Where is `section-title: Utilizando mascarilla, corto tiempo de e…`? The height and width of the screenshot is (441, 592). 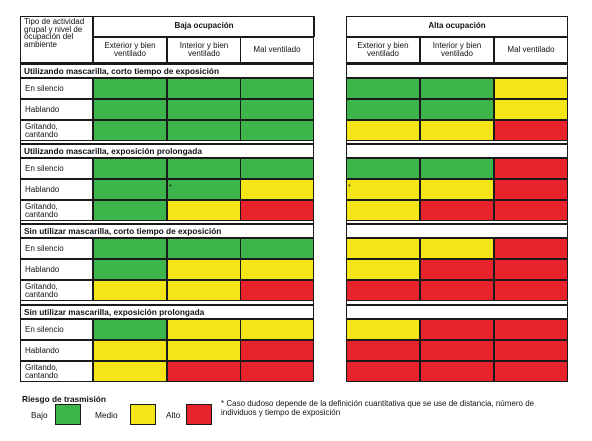 section-title: Utilizando mascarilla, corto tiempo de e… is located at coordinates (167, 70).